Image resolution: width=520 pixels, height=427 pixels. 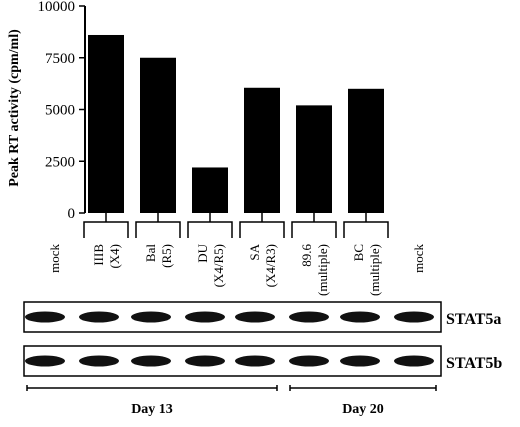 What do you see at coordinates (98, 255) in the screenshot?
I see `category-label: IIIB` at bounding box center [98, 255].